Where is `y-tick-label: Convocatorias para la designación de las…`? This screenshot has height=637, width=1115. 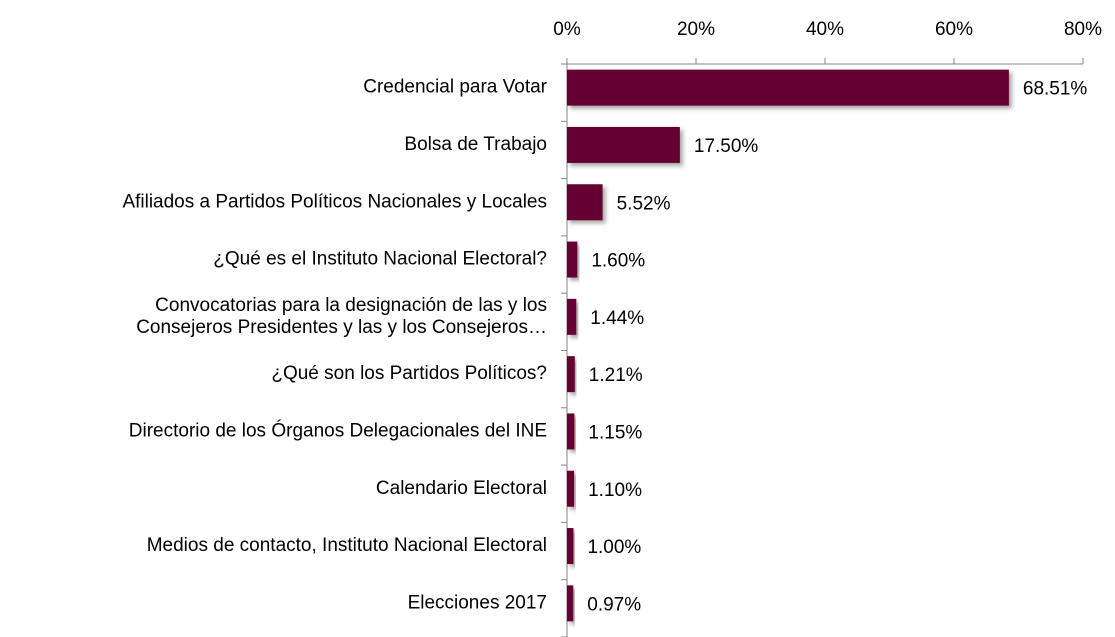
y-tick-label: Convocatorias para la designación de las… is located at coordinates (341, 316).